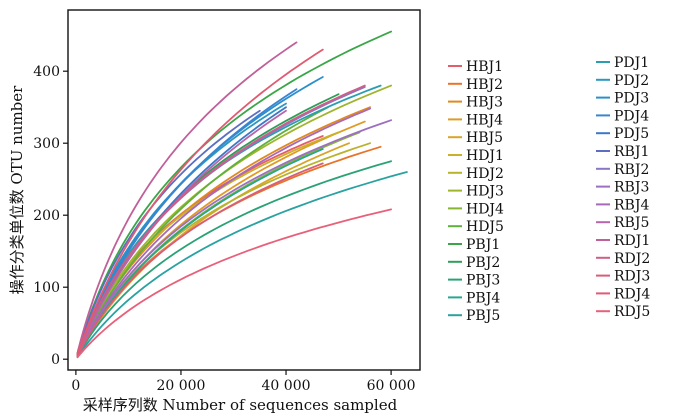 The width and height of the screenshot is (700, 420). What do you see at coordinates (485, 192) in the screenshot?
I see `legend-label: HDJ3` at bounding box center [485, 192].